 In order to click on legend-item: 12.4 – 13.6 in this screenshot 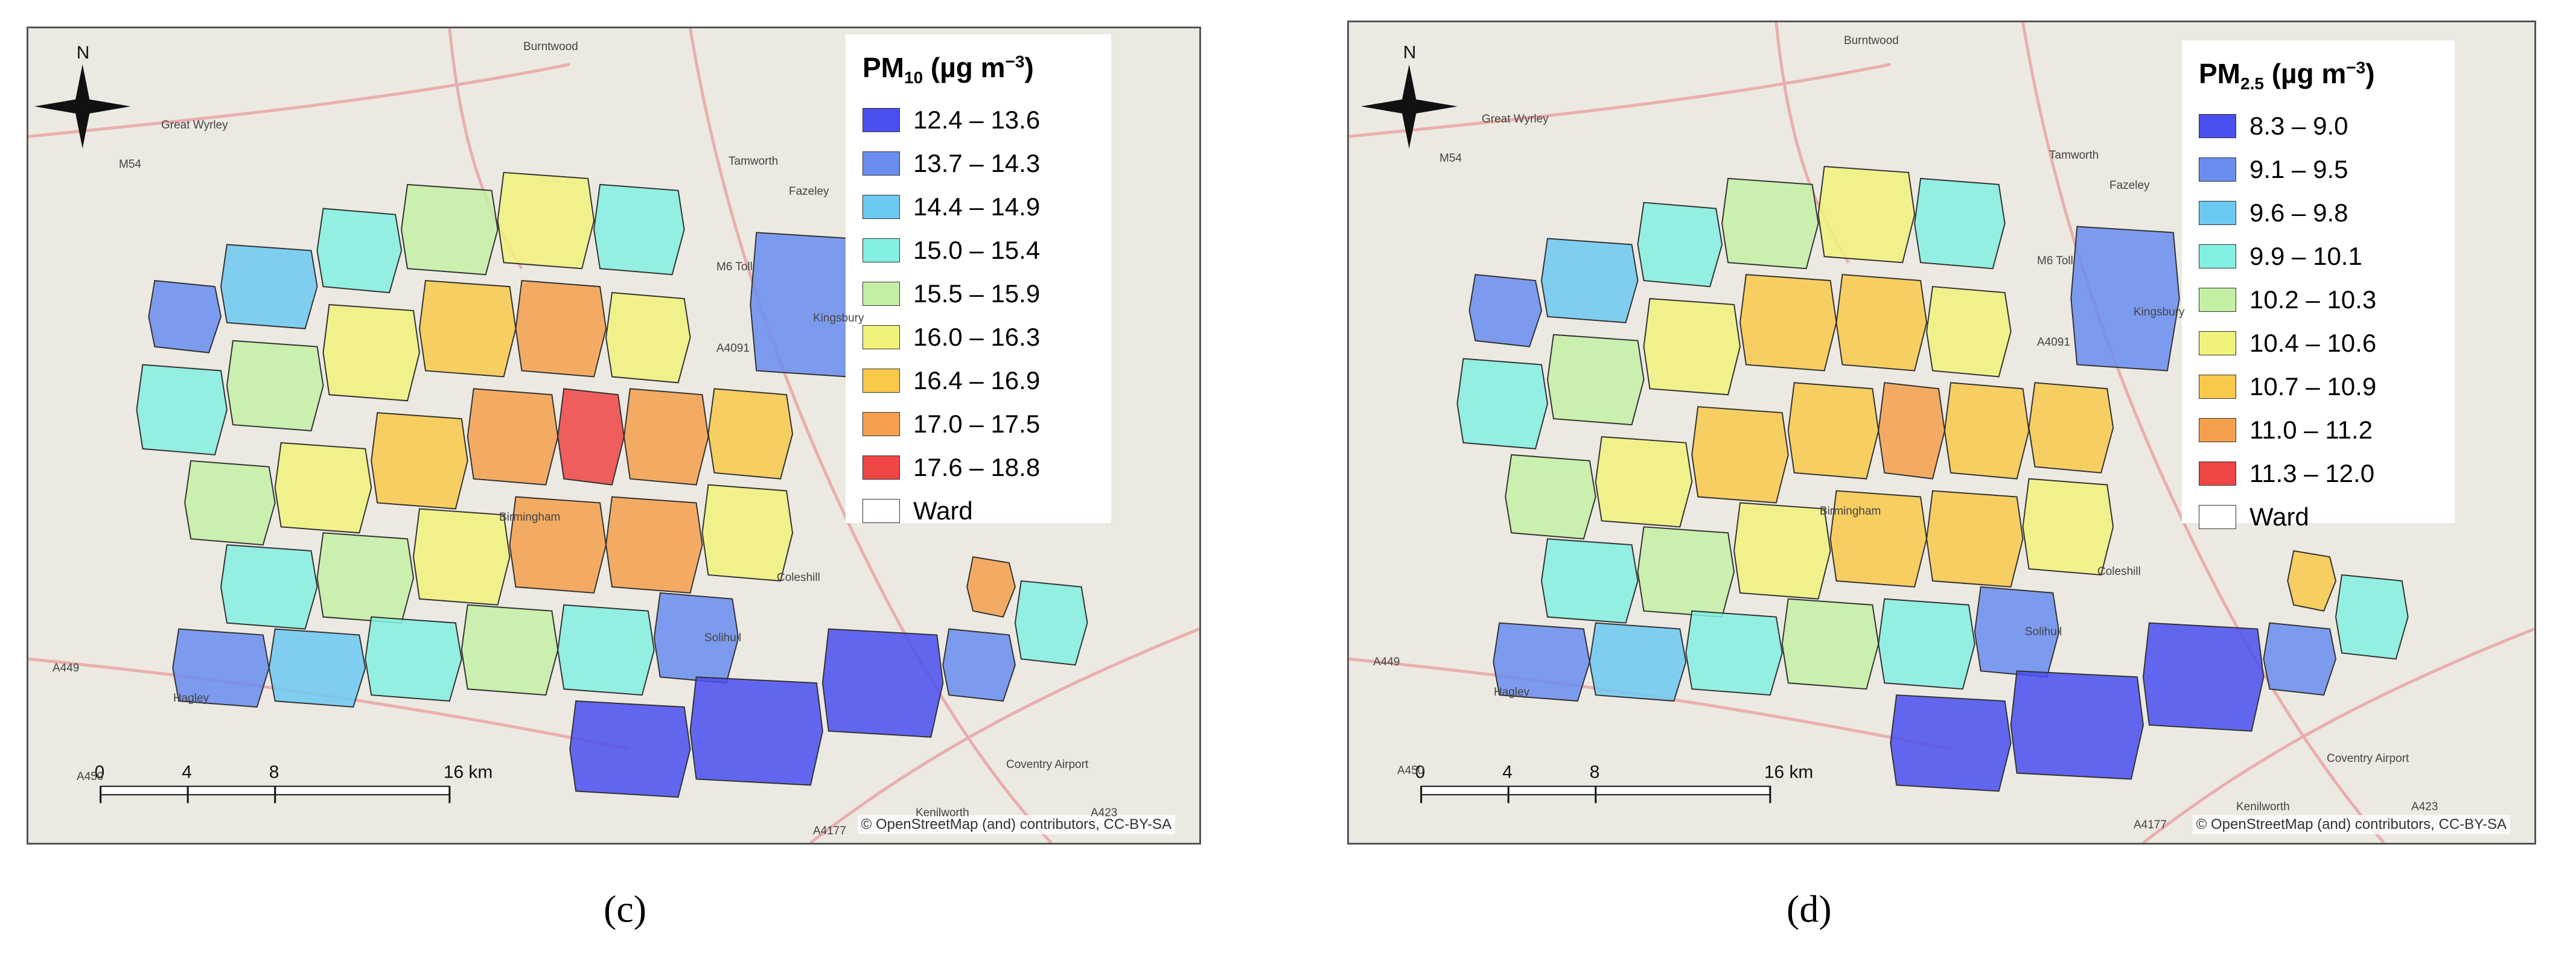, I will do `click(978, 120)`.